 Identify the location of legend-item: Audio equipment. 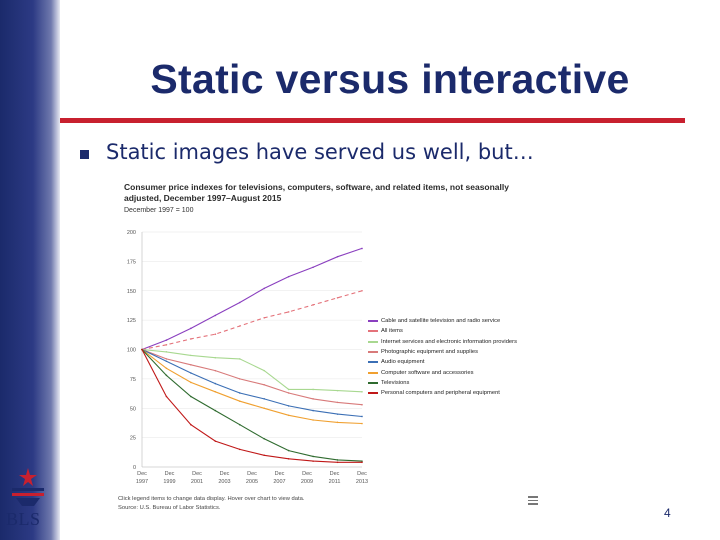
(468, 362).